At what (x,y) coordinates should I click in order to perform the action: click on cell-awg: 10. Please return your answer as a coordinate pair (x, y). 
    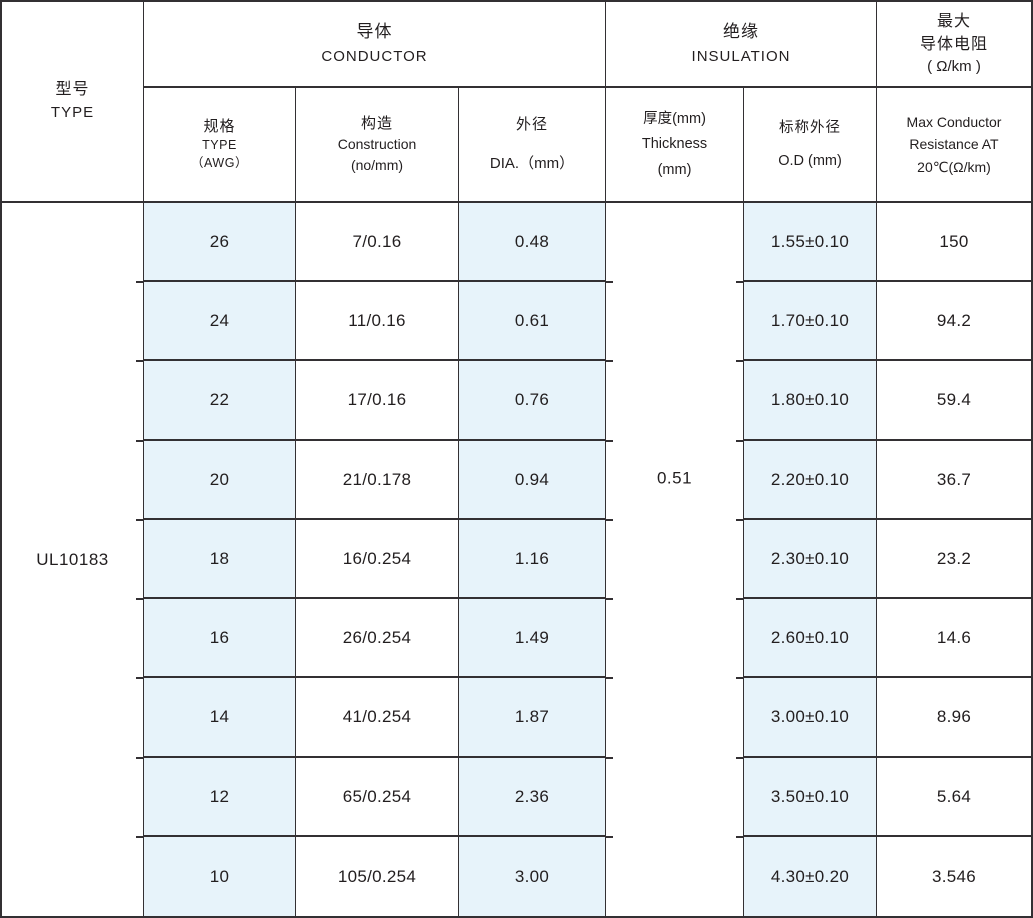
    Looking at the image, I should click on (220, 876).